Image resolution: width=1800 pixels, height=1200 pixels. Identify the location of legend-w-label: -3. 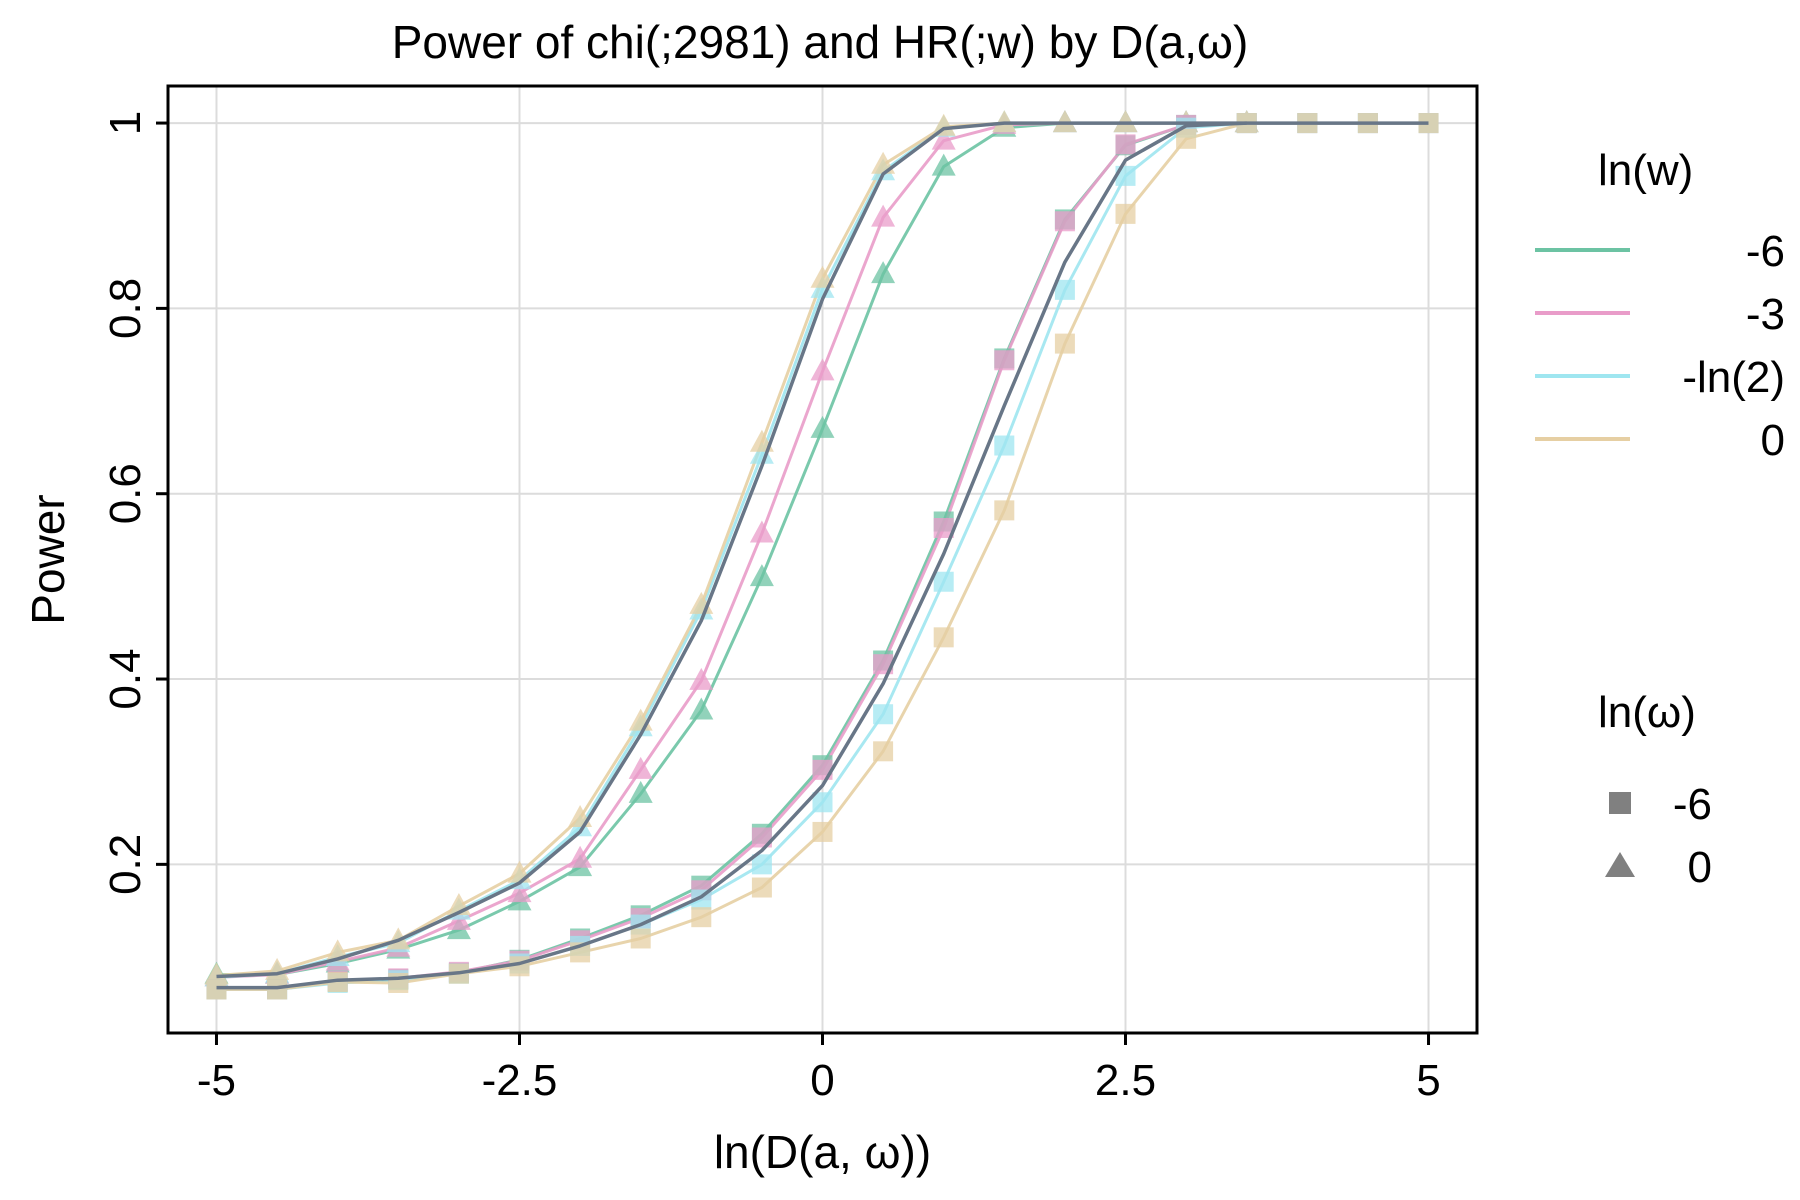
(1765, 314).